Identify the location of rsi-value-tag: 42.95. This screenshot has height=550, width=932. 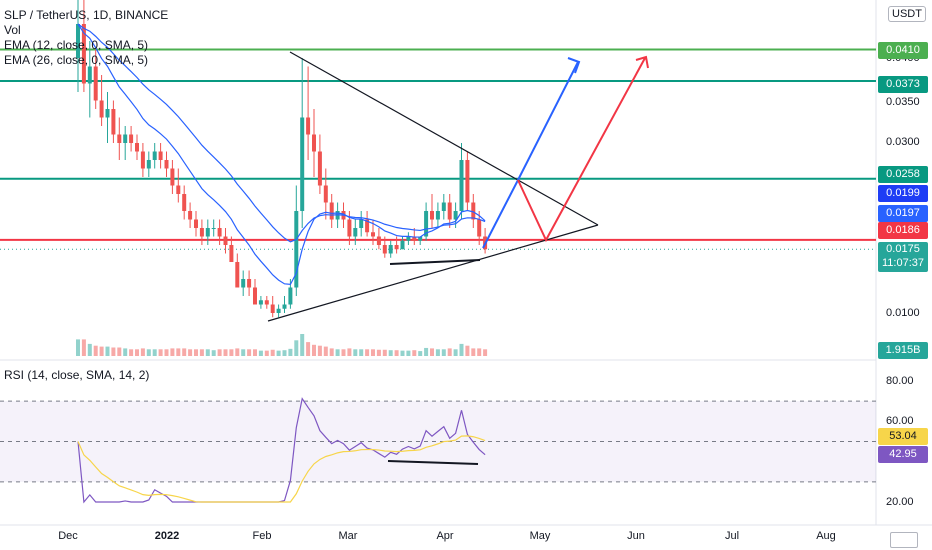
(903, 454).